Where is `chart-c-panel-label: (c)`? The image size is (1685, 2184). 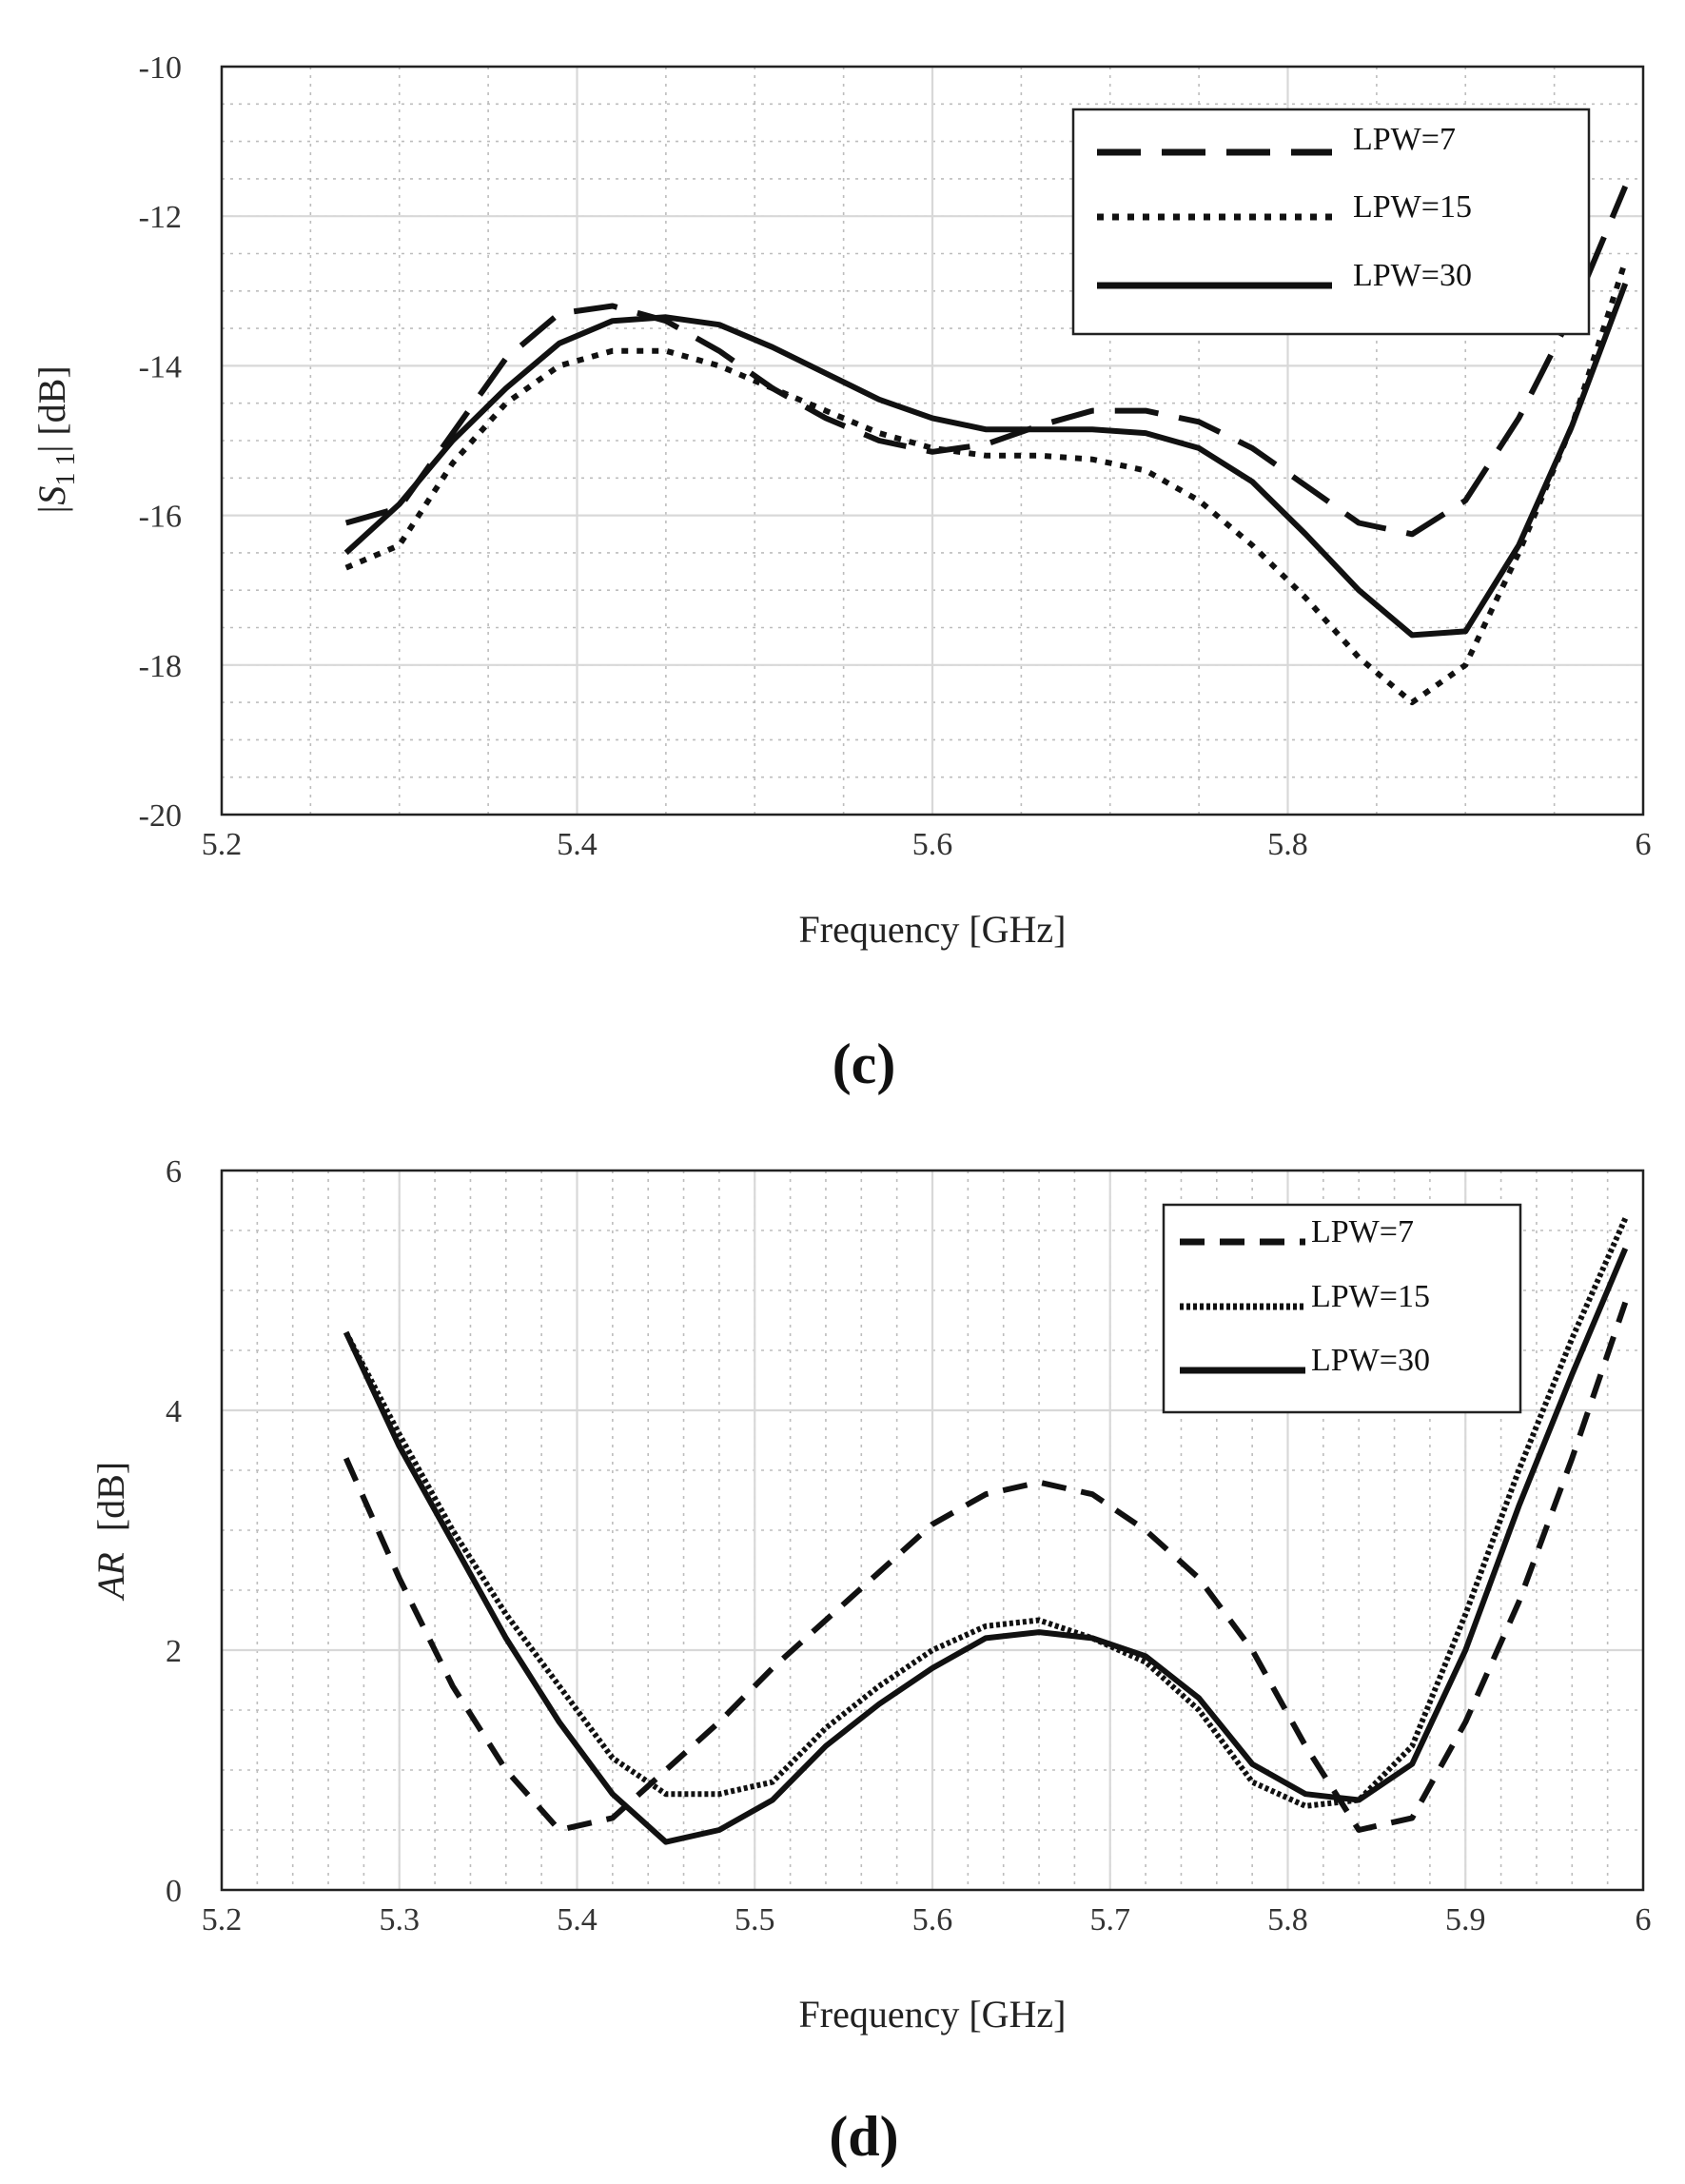 chart-c-panel-label: (c) is located at coordinates (864, 1064).